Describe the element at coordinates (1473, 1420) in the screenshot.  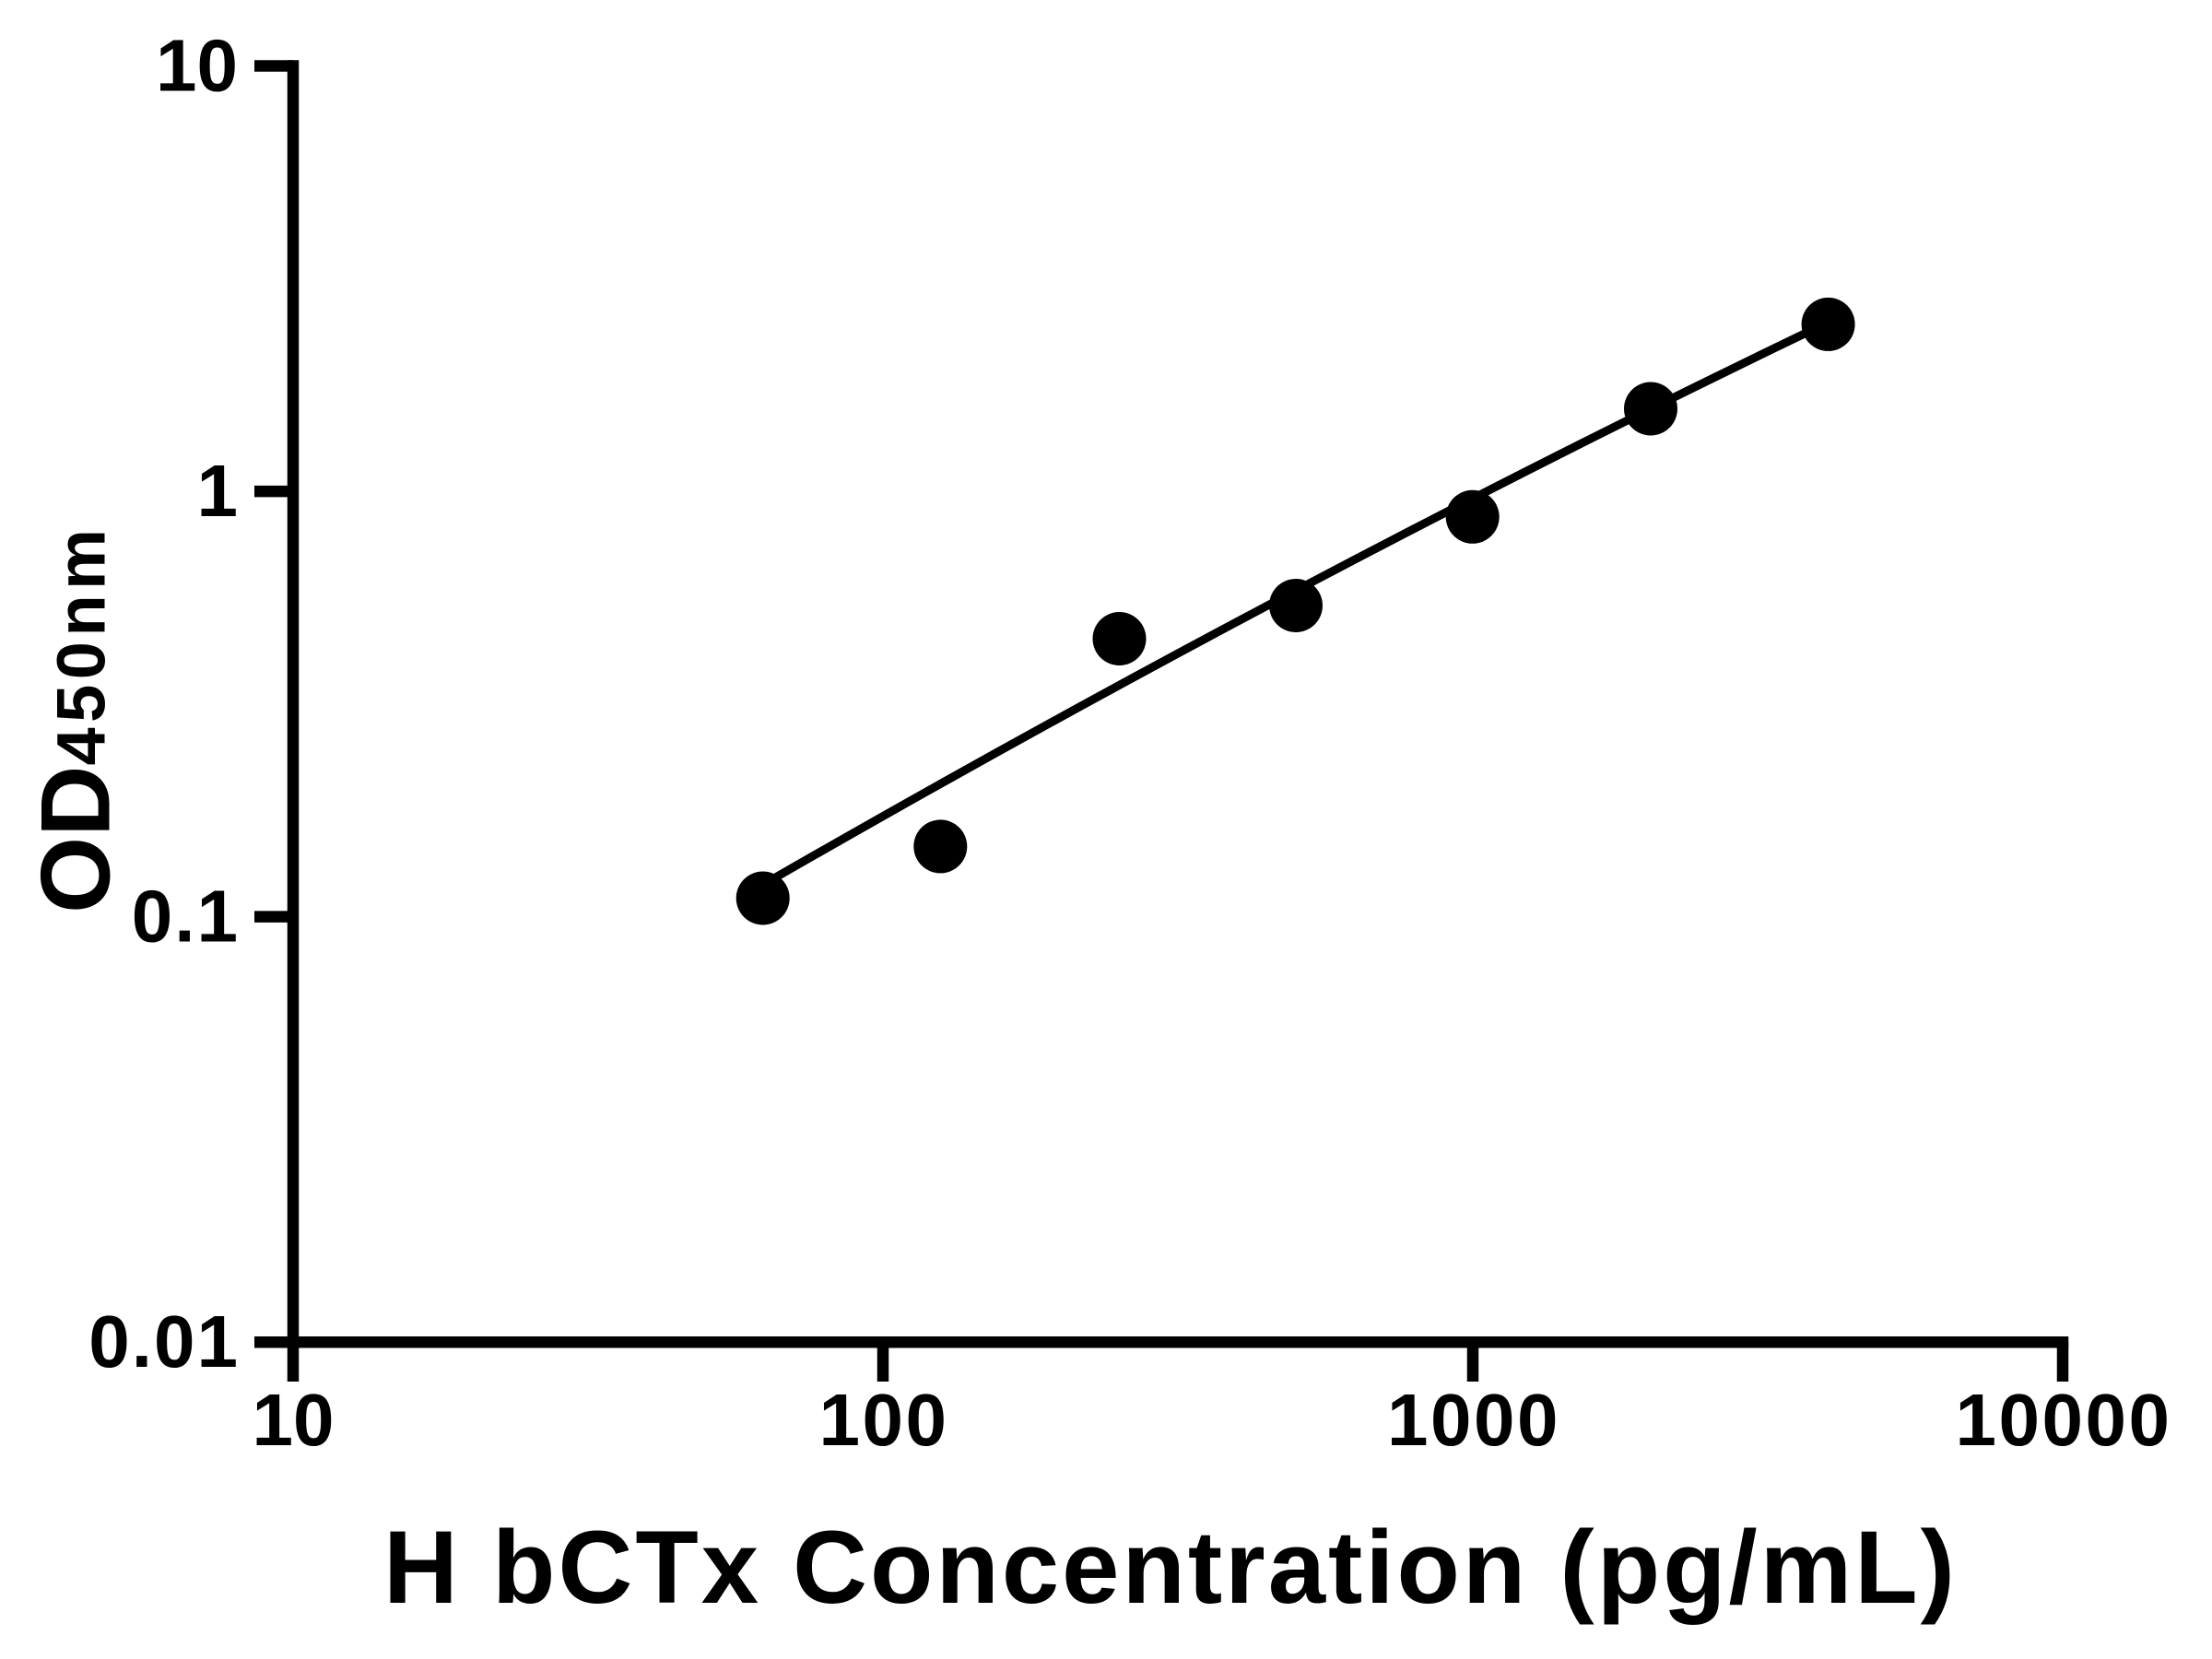
I see `svg-text: 1000` at that location.